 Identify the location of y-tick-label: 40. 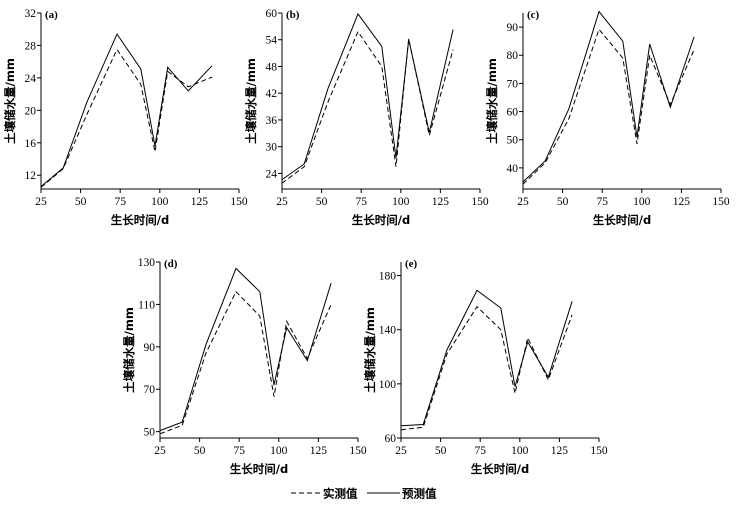
(513, 169).